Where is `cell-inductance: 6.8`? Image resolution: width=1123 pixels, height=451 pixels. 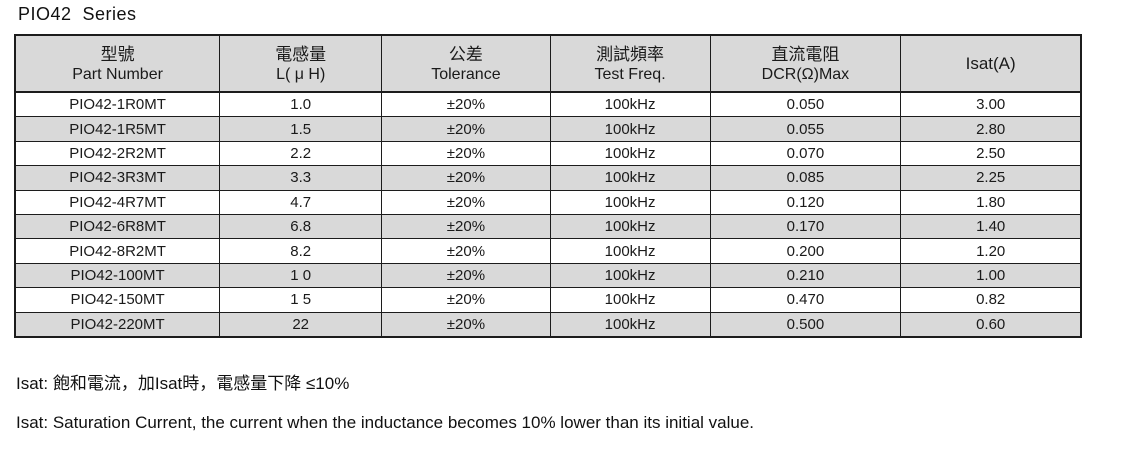 cell-inductance: 6.8 is located at coordinates (301, 226).